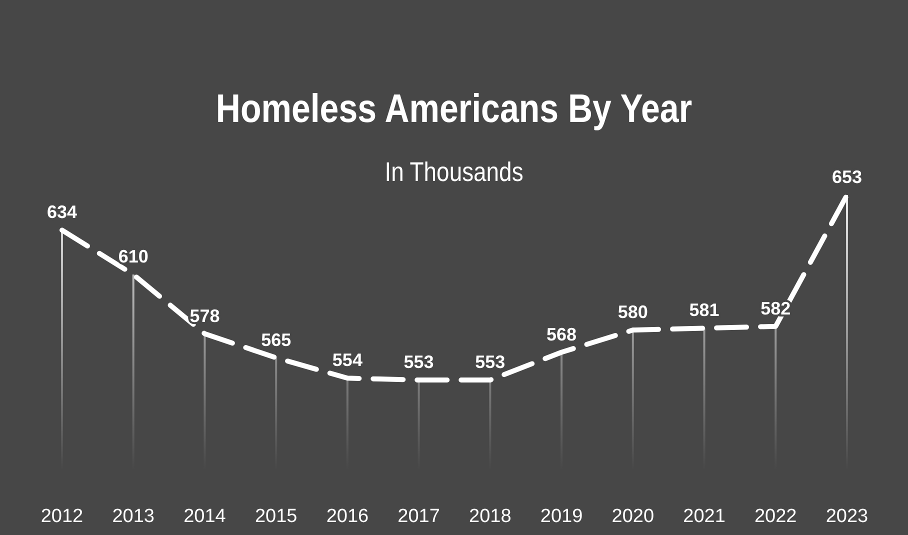 The height and width of the screenshot is (535, 908). I want to click on x-tick-label: 2013, so click(133, 516).